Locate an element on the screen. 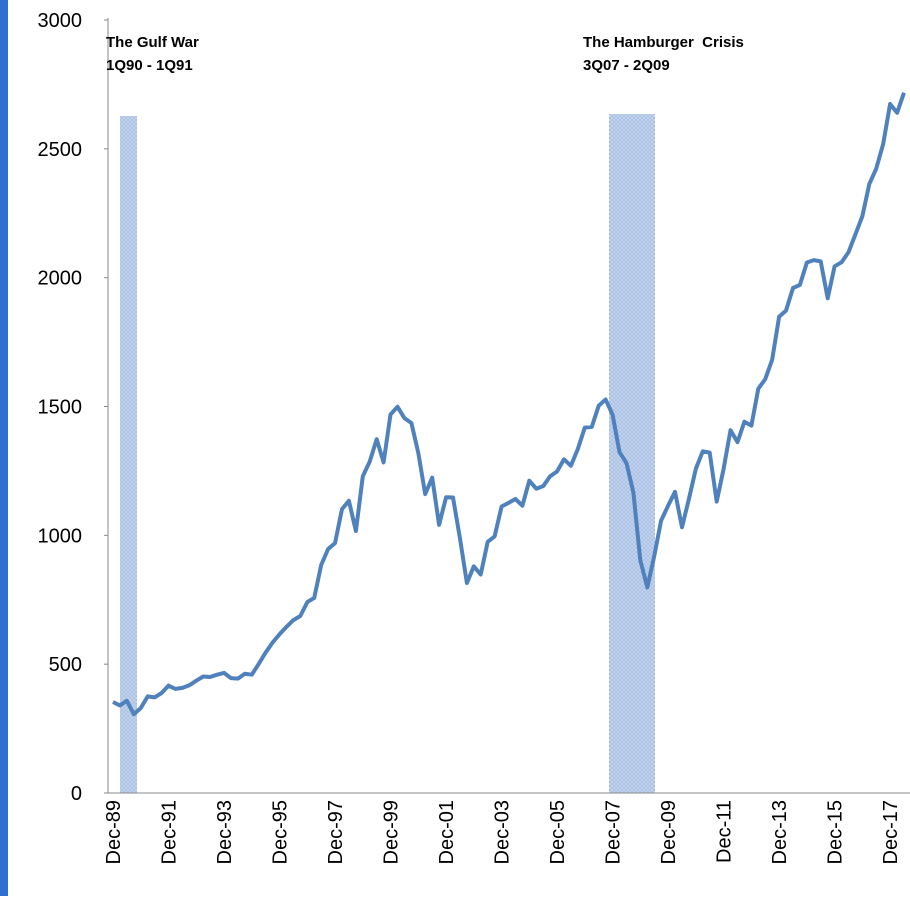 The height and width of the screenshot is (901, 910). x-tick-label: Dec-15 is located at coordinates (836, 832).